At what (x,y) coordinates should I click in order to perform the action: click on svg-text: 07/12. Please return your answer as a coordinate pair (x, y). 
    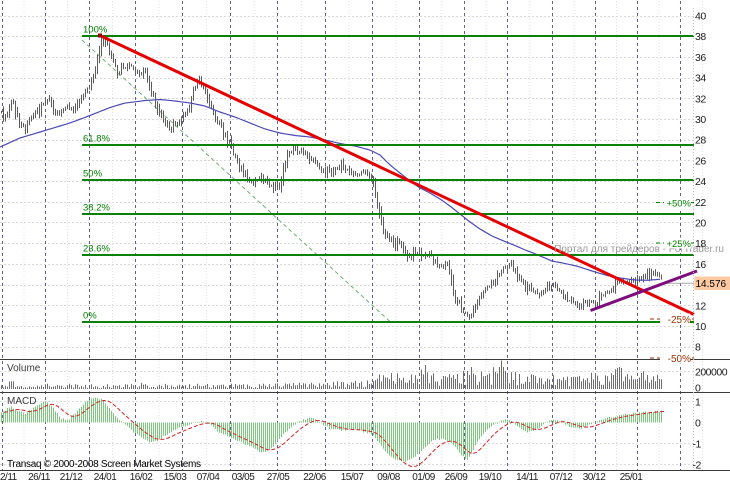
    Looking at the image, I should click on (561, 477).